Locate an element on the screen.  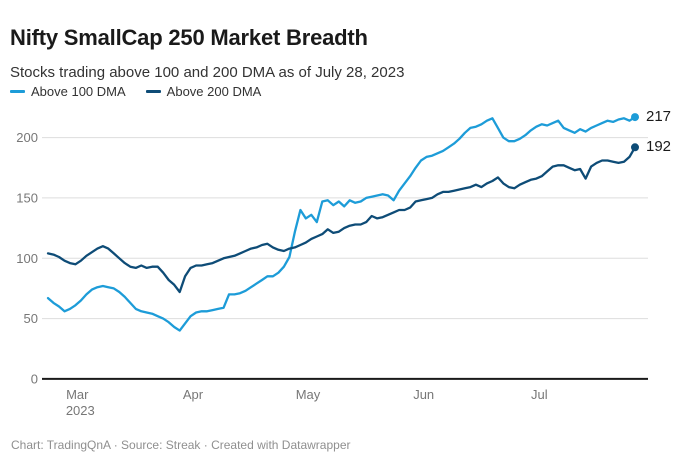
series-end-dot-above-100-dma is located at coordinates (635, 117).